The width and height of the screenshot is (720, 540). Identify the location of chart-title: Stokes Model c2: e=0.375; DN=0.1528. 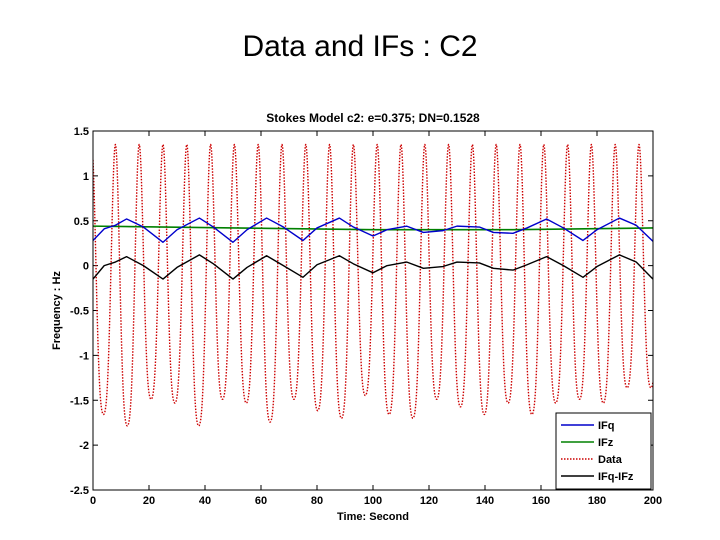
(373, 118).